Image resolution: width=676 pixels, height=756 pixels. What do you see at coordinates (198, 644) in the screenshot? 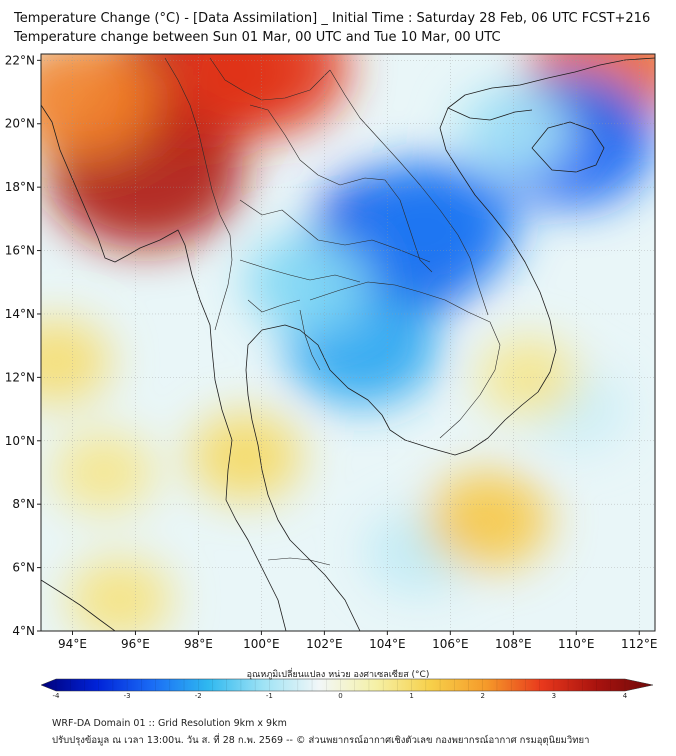
I see `lon-label-98: 98°E` at bounding box center [198, 644].